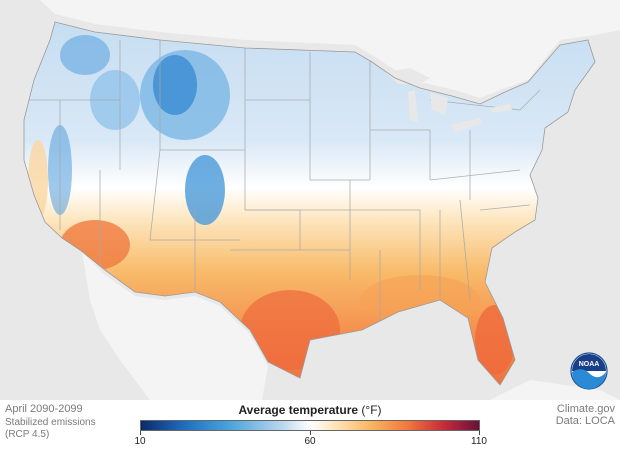 The width and height of the screenshot is (620, 450). I want to click on scenario-code-label: (RCP 4.5), so click(27, 434).